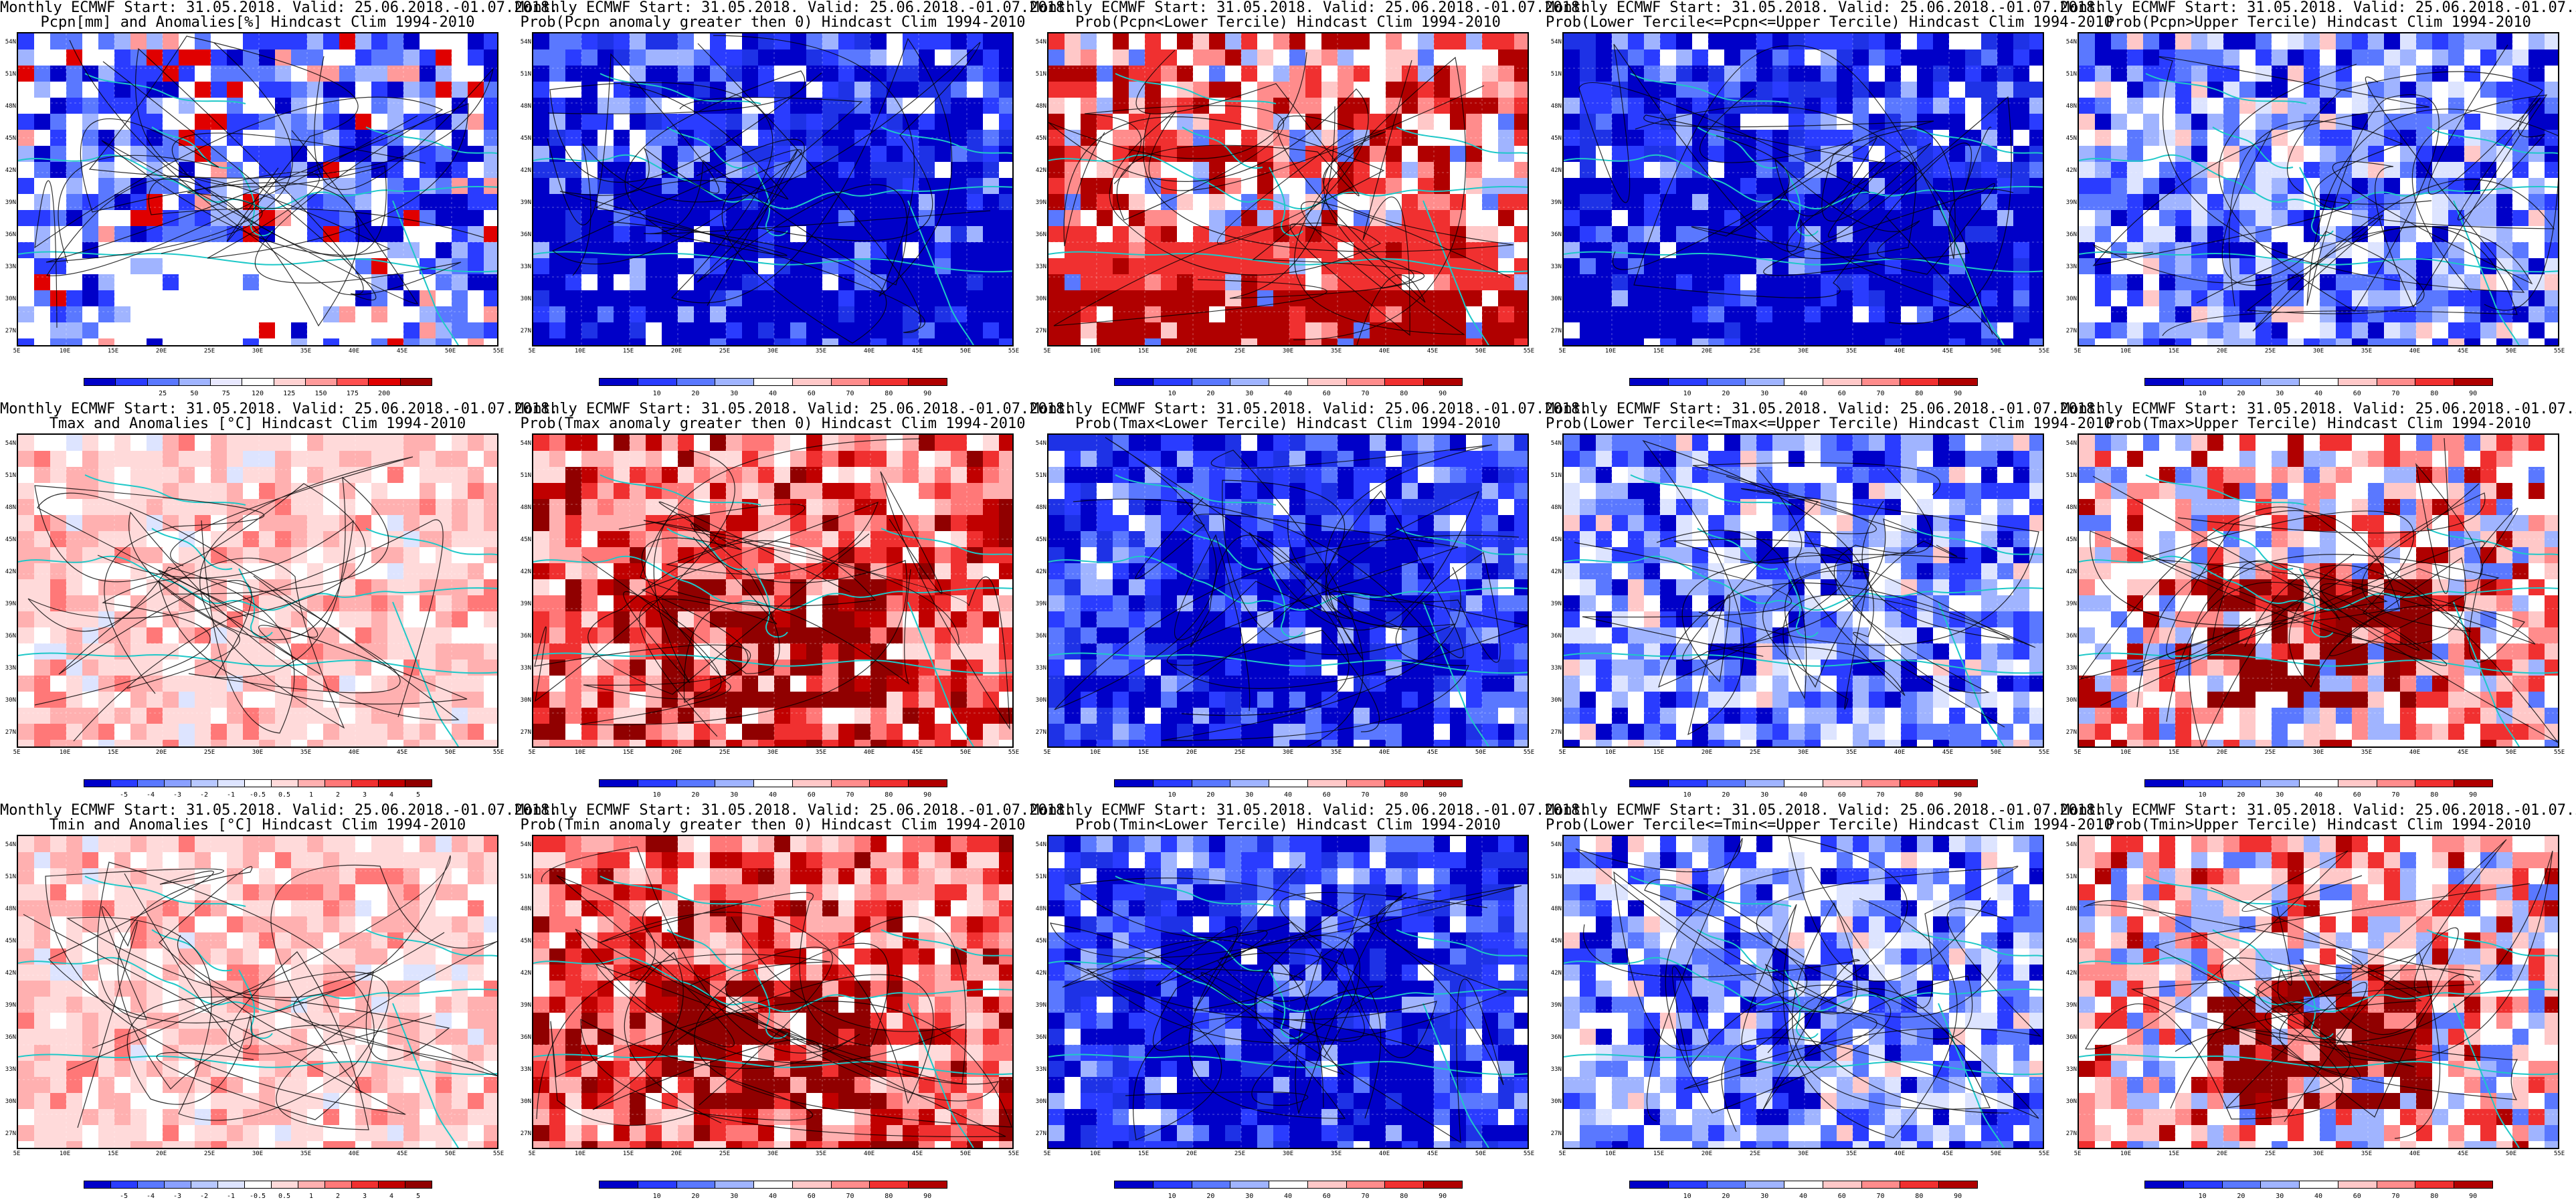  I want to click on colorbar-tick-label: 10, so click(1687, 393).